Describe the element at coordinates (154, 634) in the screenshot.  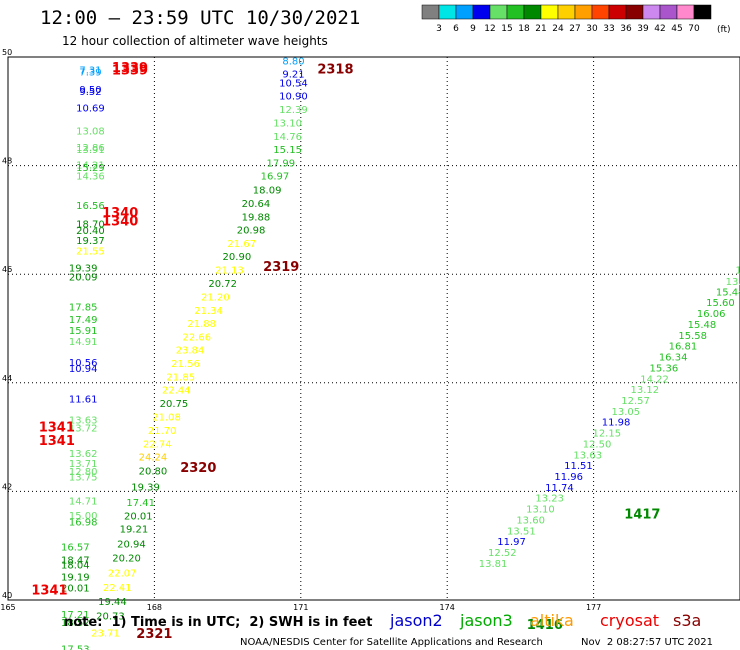
I see `pass-number: 2321` at that location.